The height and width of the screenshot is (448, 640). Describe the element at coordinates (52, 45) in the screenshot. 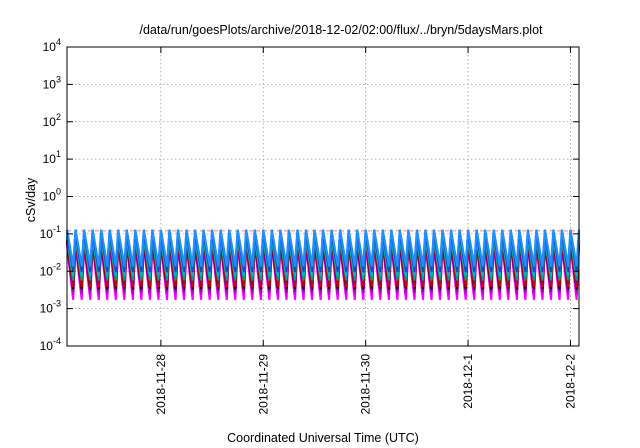

I see `y-tick-label: 10⁴` at that location.